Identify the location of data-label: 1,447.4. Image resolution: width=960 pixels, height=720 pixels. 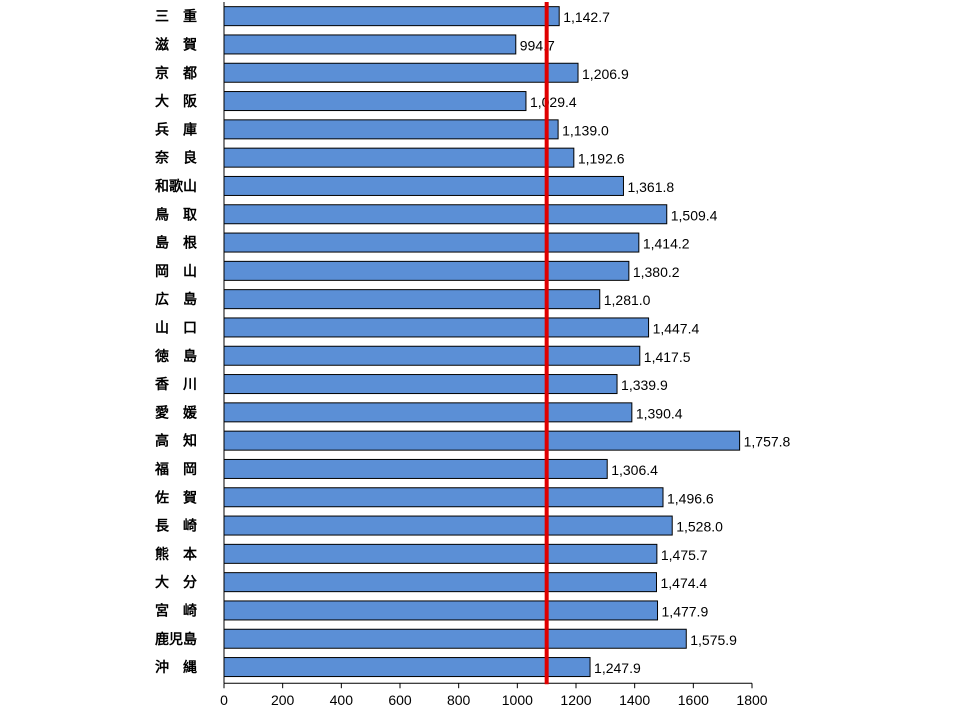
(676, 328).